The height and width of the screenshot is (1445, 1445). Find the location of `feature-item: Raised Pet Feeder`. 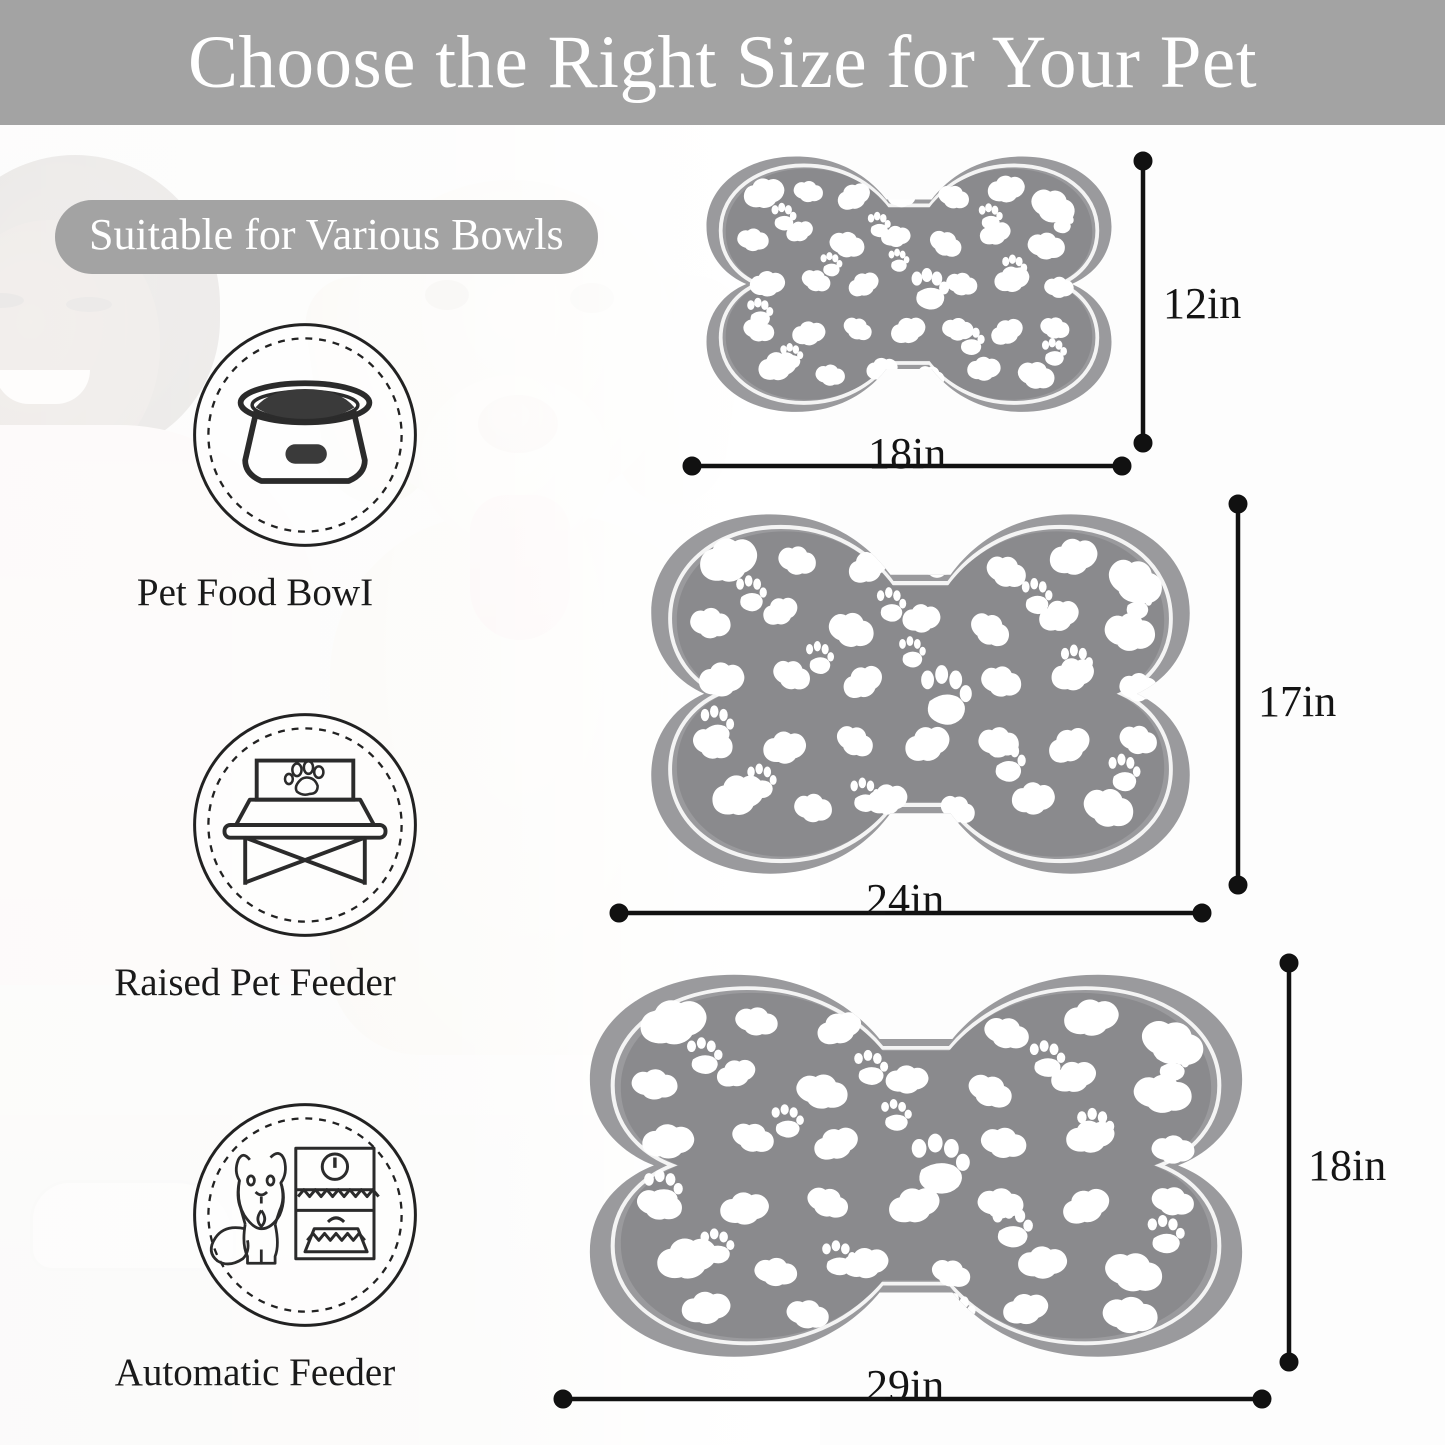

feature-item: Raised Pet Feeder is located at coordinates (255, 905).